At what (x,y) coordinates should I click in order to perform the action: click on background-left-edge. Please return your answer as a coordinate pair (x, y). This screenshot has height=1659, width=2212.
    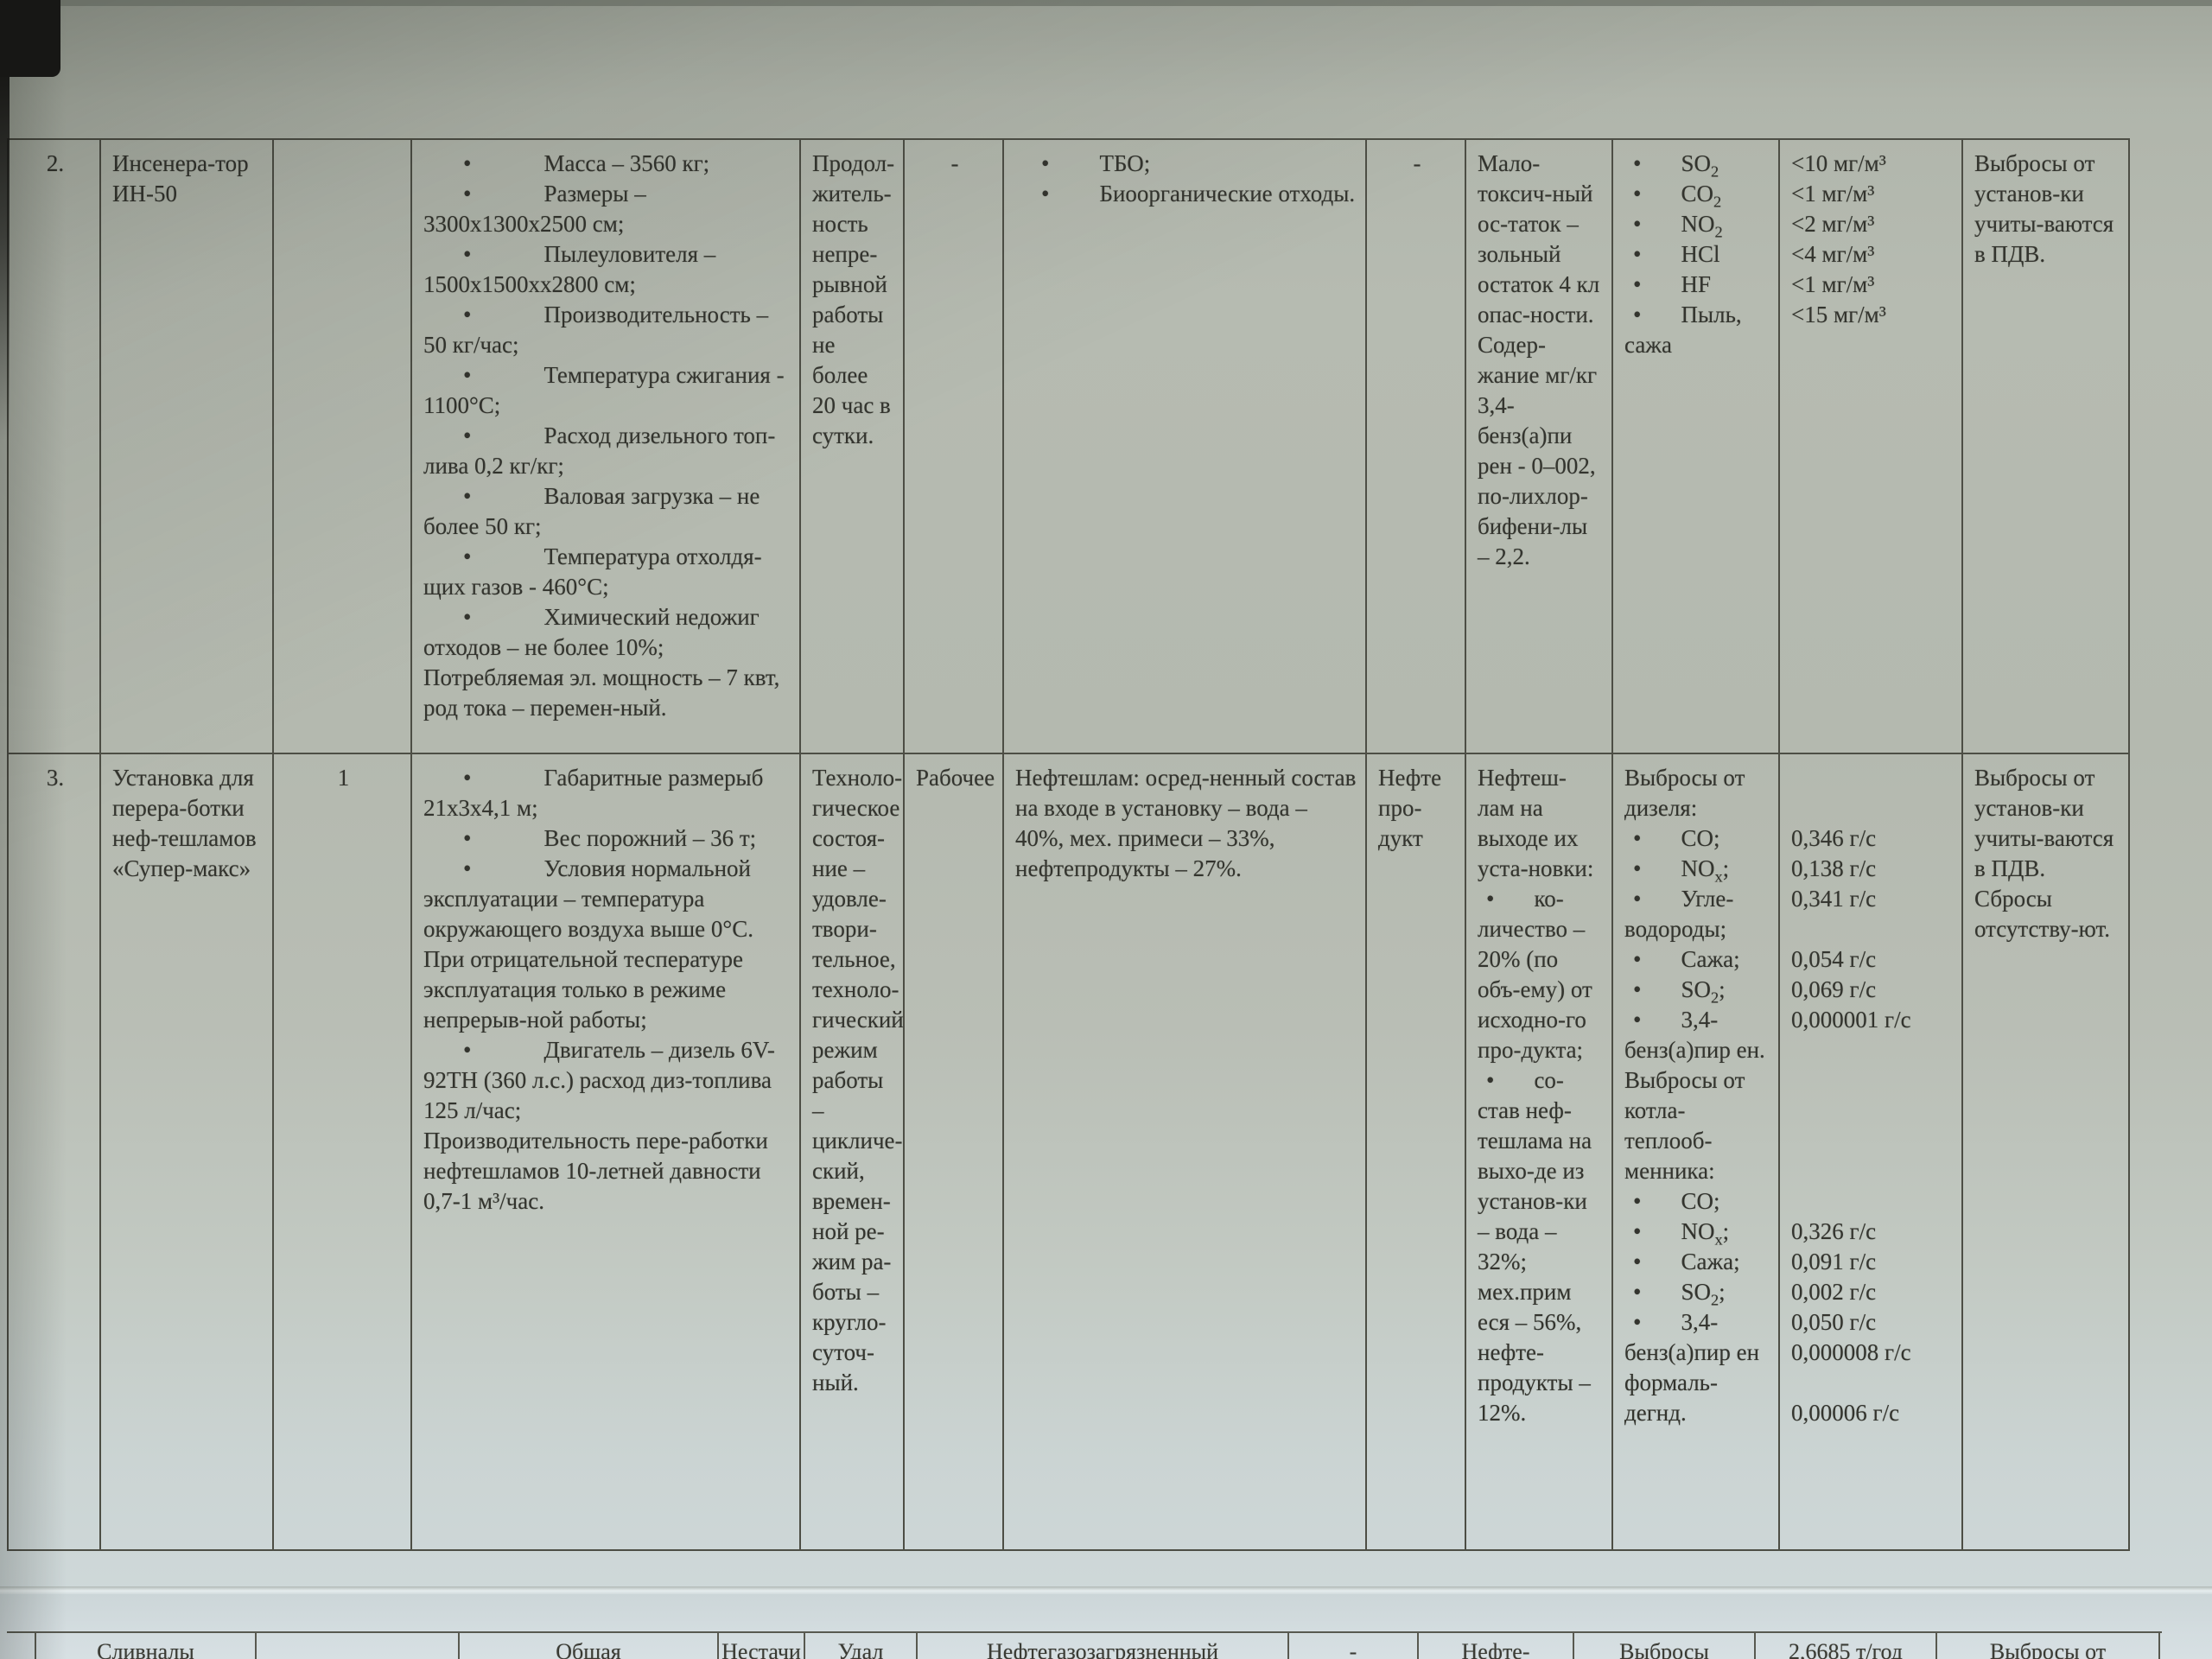
    Looking at the image, I should click on (5, 255).